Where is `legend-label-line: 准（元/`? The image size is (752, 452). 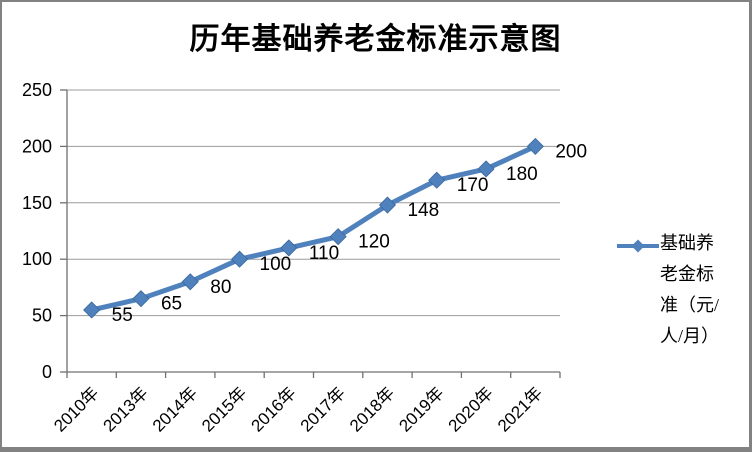 legend-label-line: 准（元/ is located at coordinates (690, 305).